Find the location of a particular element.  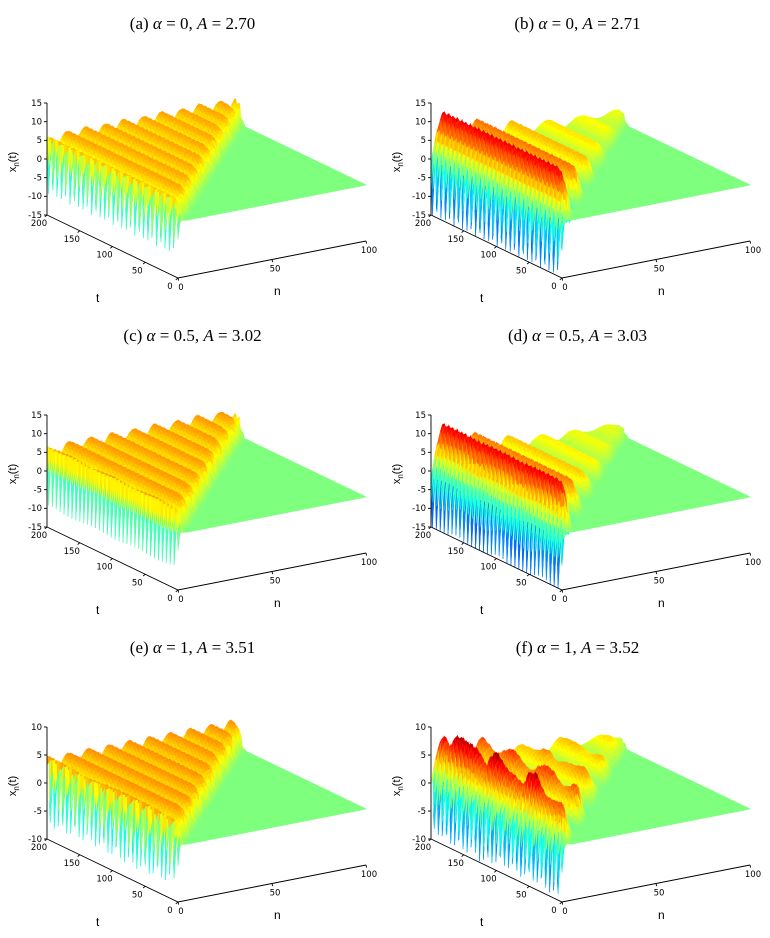

subplot-caption-c: (c) α = 0.5, A = 3.02 is located at coordinates (192, 338).